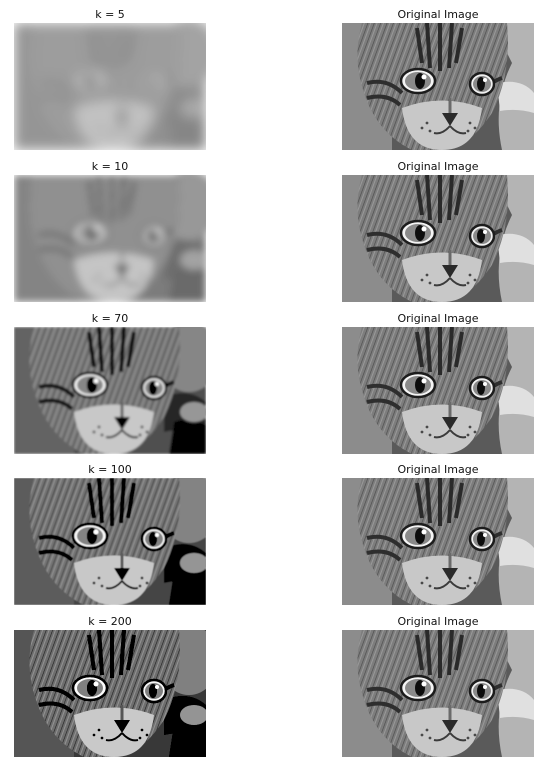 This screenshot has width=543, height=766. I want to click on left-panel-row-2: k = 70, so click(110, 385).